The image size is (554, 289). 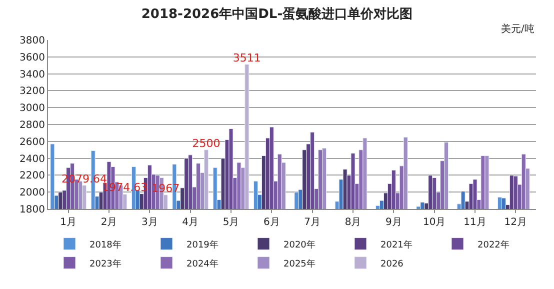 What do you see at coordinates (312, 222) in the screenshot?
I see `x-tick-label: 7月` at bounding box center [312, 222].